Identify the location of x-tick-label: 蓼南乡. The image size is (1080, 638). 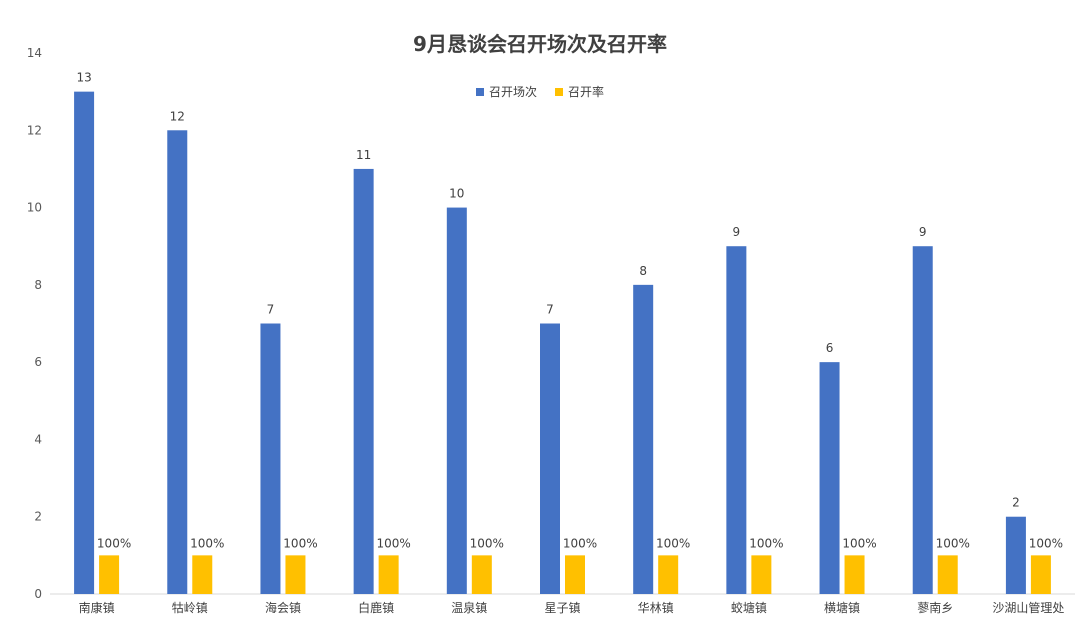
(935, 607).